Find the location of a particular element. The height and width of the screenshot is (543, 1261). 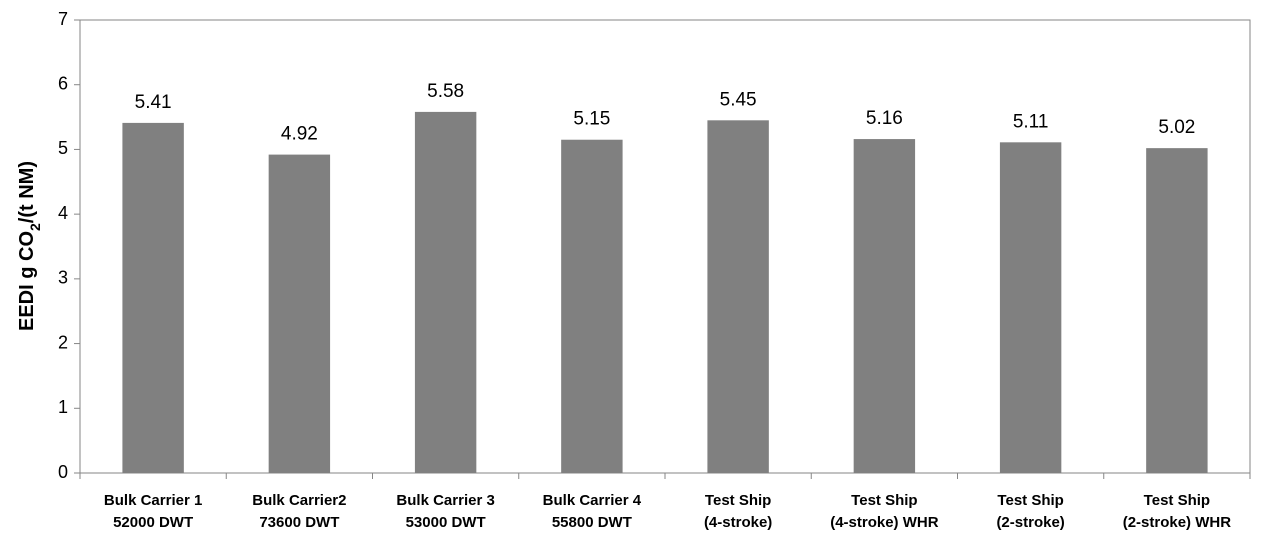

value-label: 5.15 is located at coordinates (591, 119).